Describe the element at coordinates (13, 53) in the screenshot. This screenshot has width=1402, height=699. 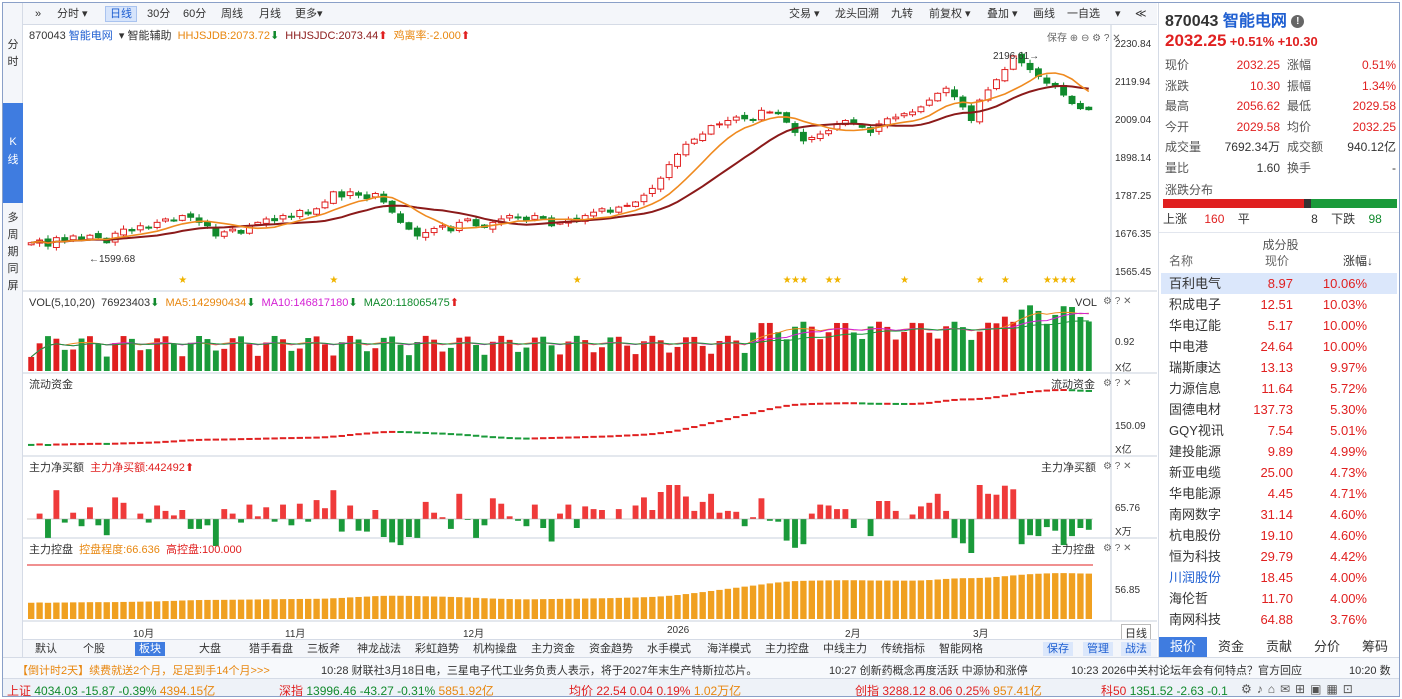
I see `rail-tab-timeshare: 分时` at that location.